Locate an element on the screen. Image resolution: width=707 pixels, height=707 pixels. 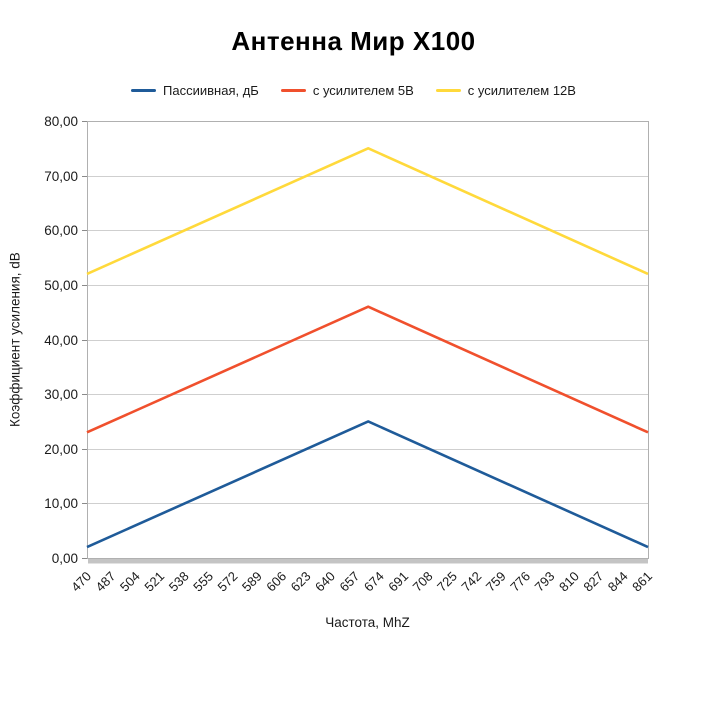
y-tick-label: 0,00 is located at coordinates (65, 558).